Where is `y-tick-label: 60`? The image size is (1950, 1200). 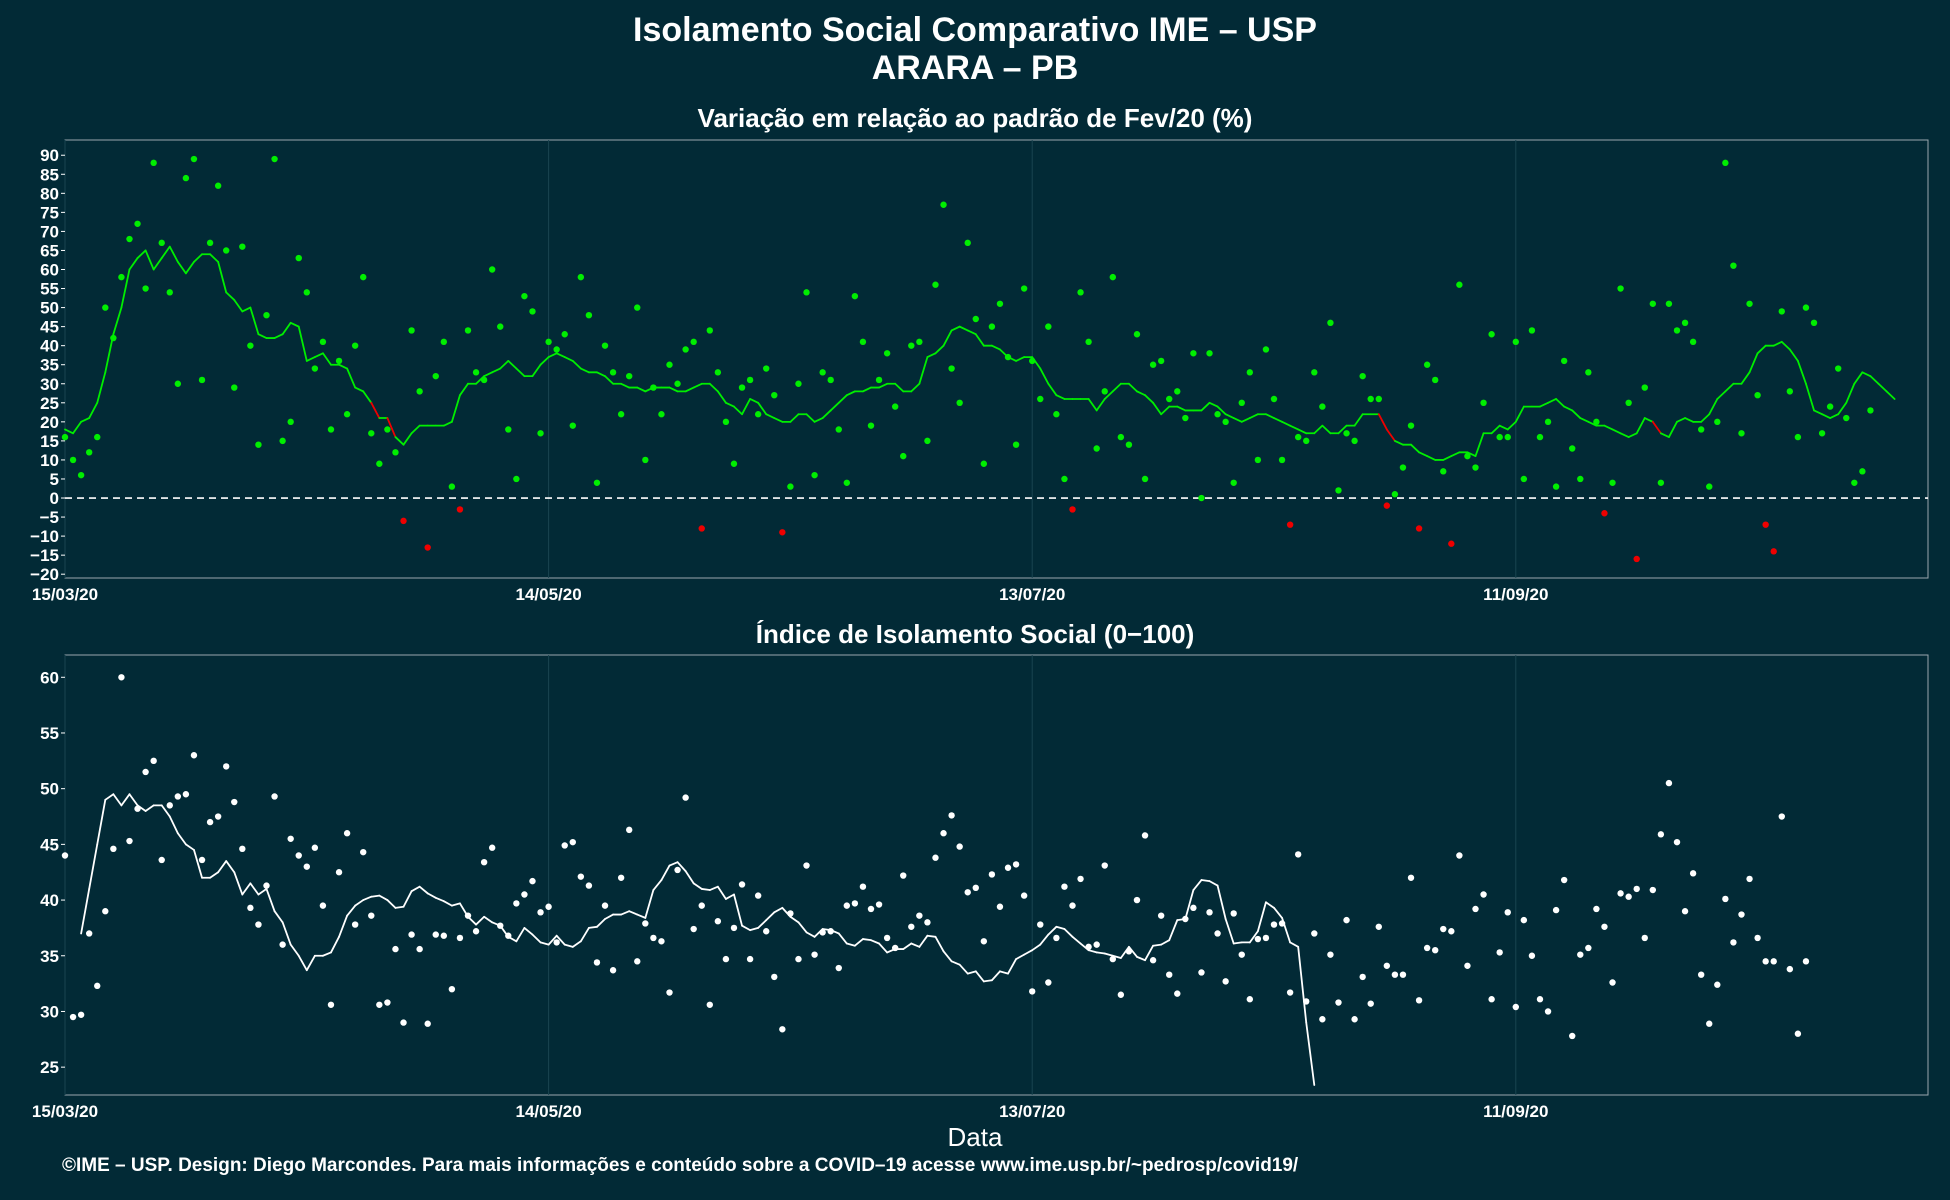 y-tick-label: 60 is located at coordinates (49, 269).